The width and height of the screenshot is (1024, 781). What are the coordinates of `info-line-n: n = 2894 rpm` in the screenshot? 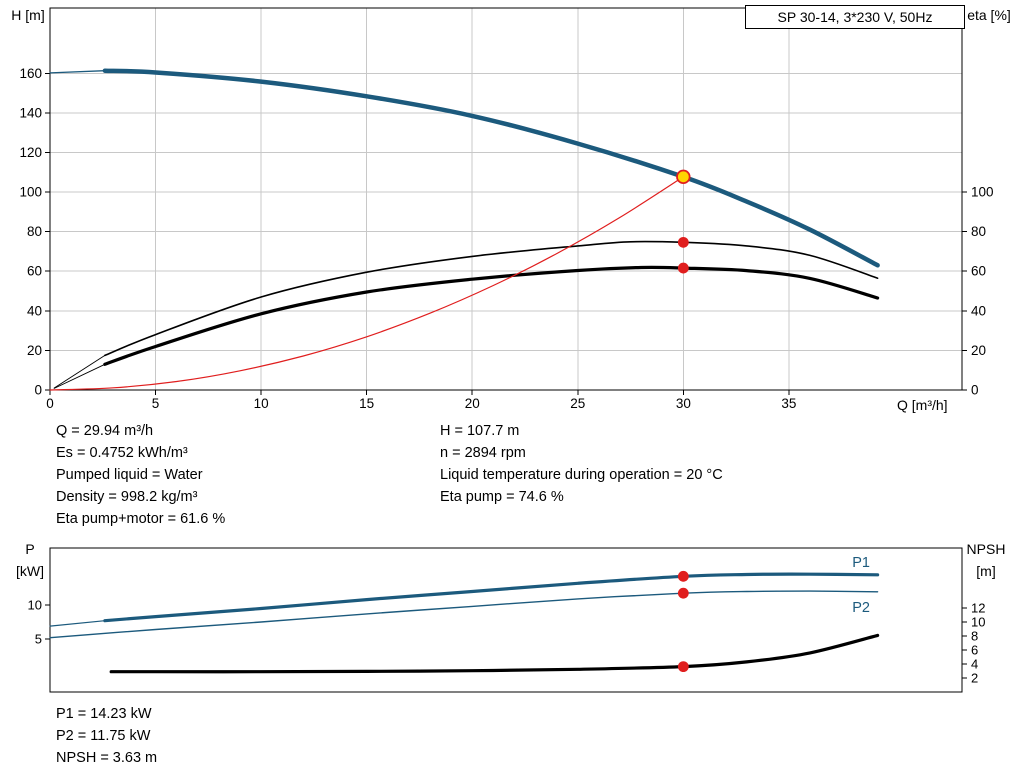 It's located at (483, 453).